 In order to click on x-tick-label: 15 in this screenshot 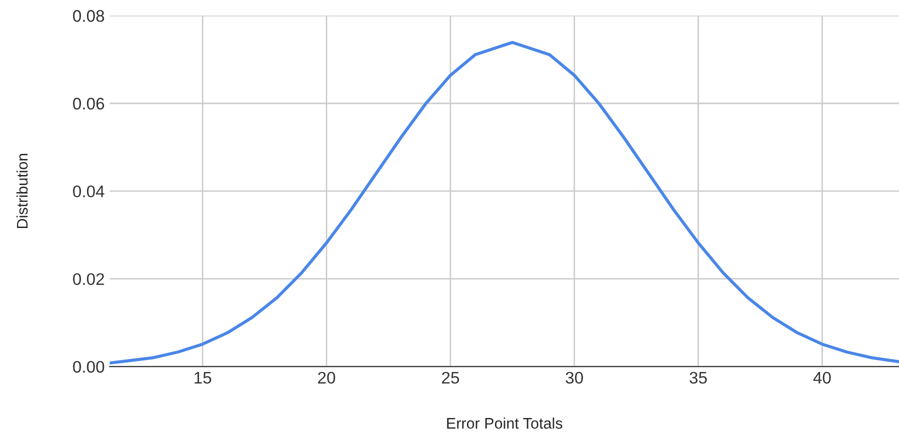, I will do `click(203, 378)`.